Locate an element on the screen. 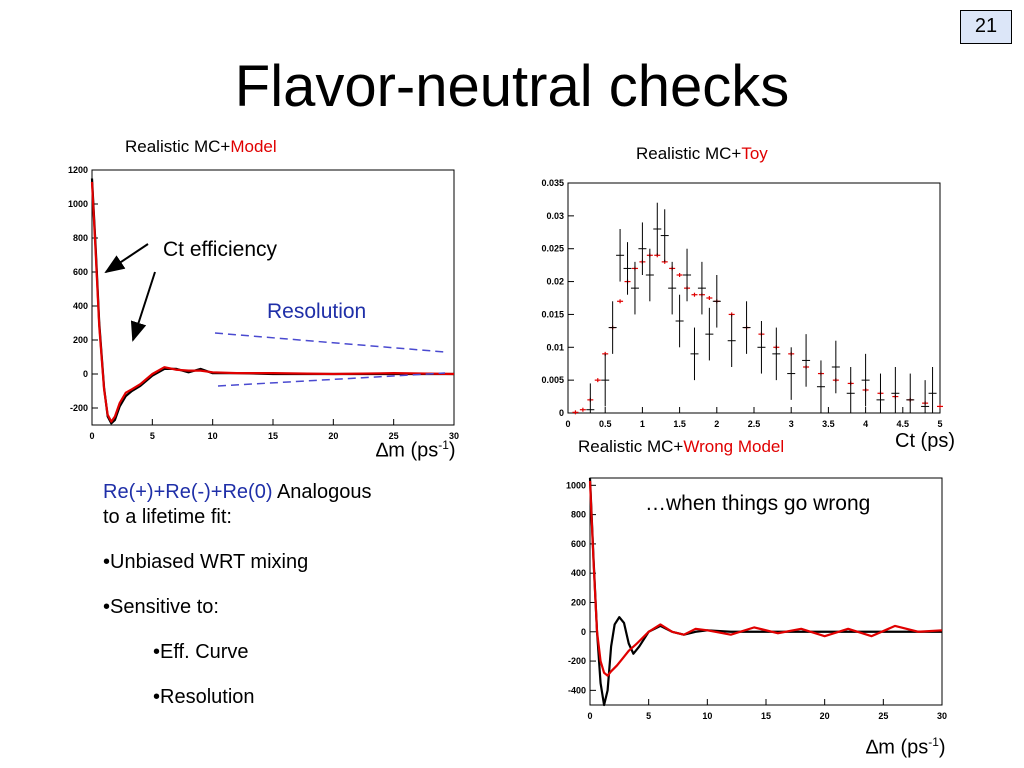 Image resolution: width=1024 pixels, height=768 pixels. sub-bullet-eff: •Eff. Curve is located at coordinates (201, 652).